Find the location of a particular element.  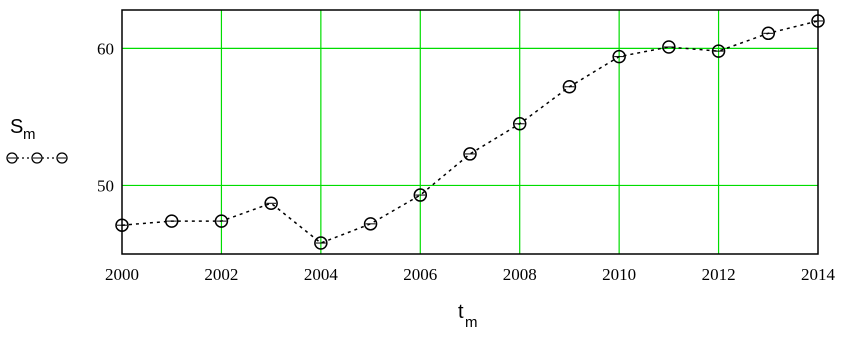

y-axis-label: S is located at coordinates (16, 127).